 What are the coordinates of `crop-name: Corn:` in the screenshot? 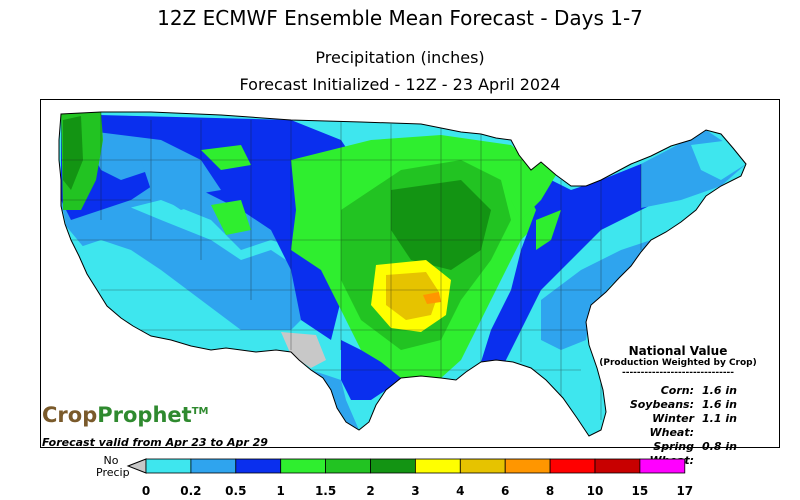 It's located at (677, 390).